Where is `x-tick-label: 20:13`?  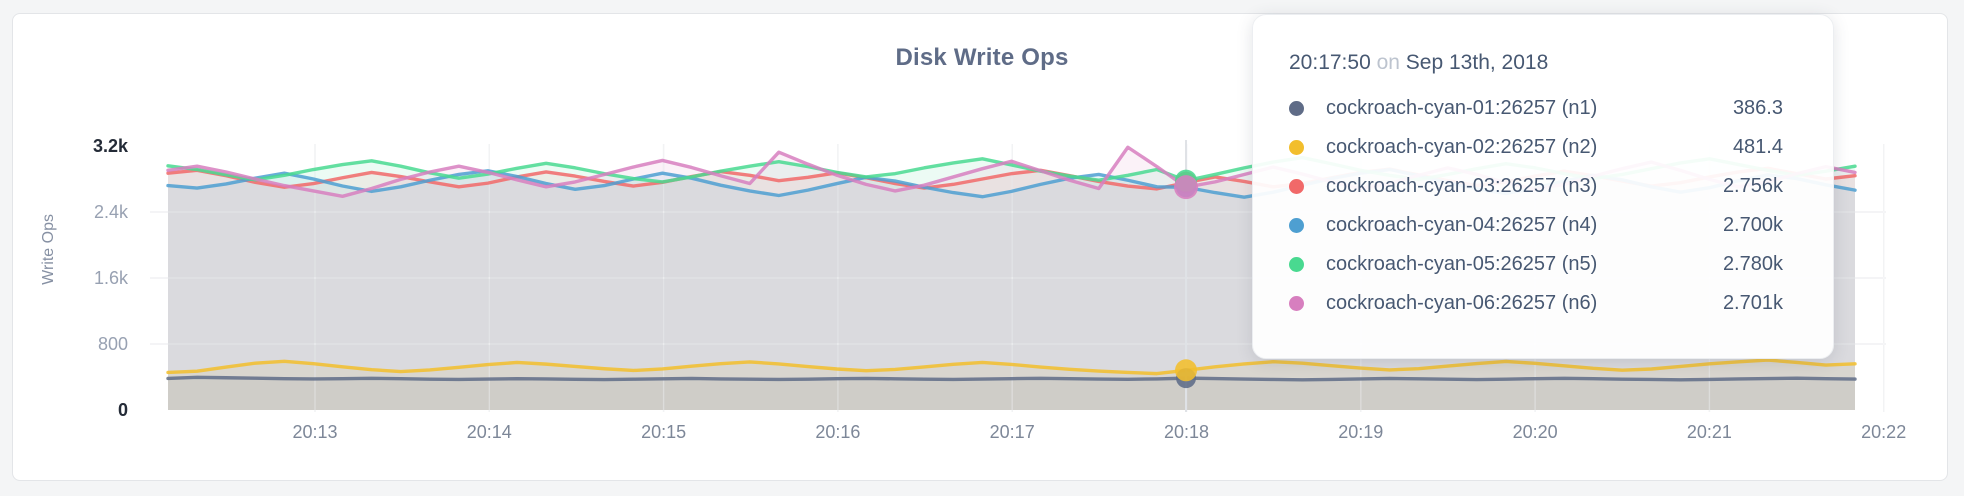
x-tick-label: 20:13 is located at coordinates (315, 432).